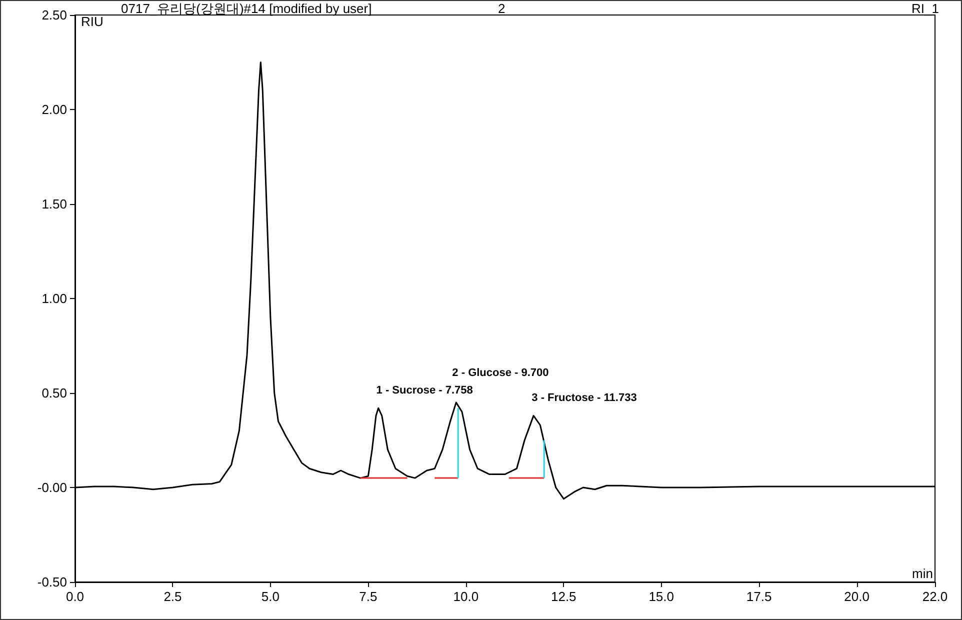 Image resolution: width=962 pixels, height=620 pixels. Describe the element at coordinates (935, 596) in the screenshot. I see `x-tick-label: 22.0` at that location.